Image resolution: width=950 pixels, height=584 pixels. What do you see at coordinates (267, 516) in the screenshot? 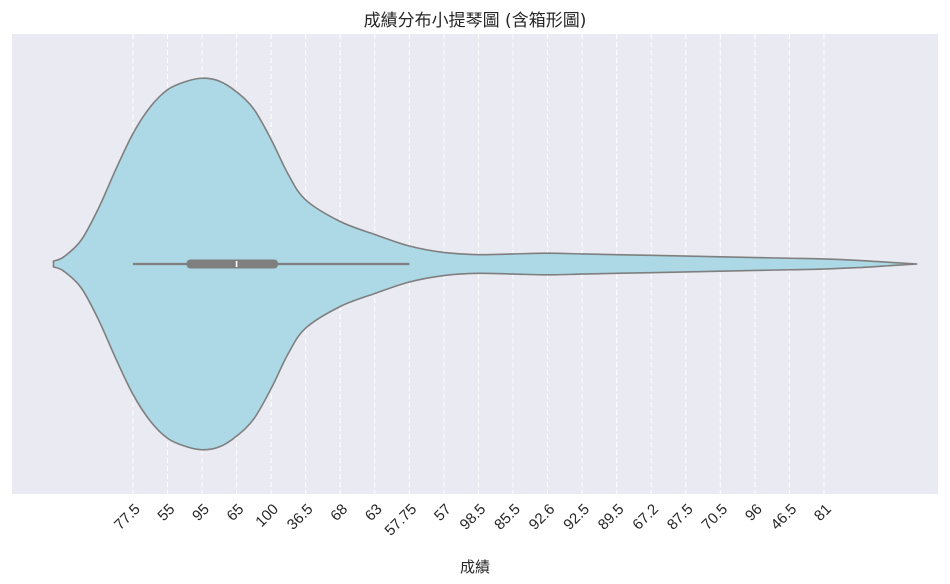
I see `x-tick-label: 100` at bounding box center [267, 516].